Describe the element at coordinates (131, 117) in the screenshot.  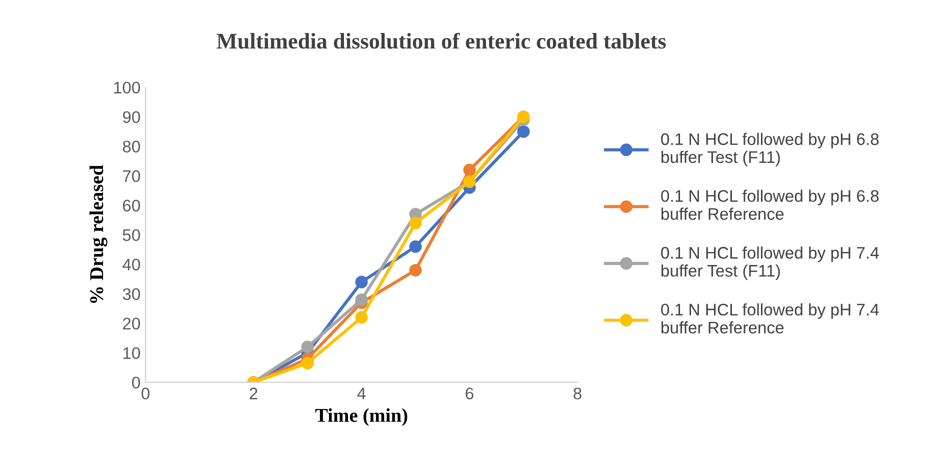
I see `y-tick-label: 90` at that location.